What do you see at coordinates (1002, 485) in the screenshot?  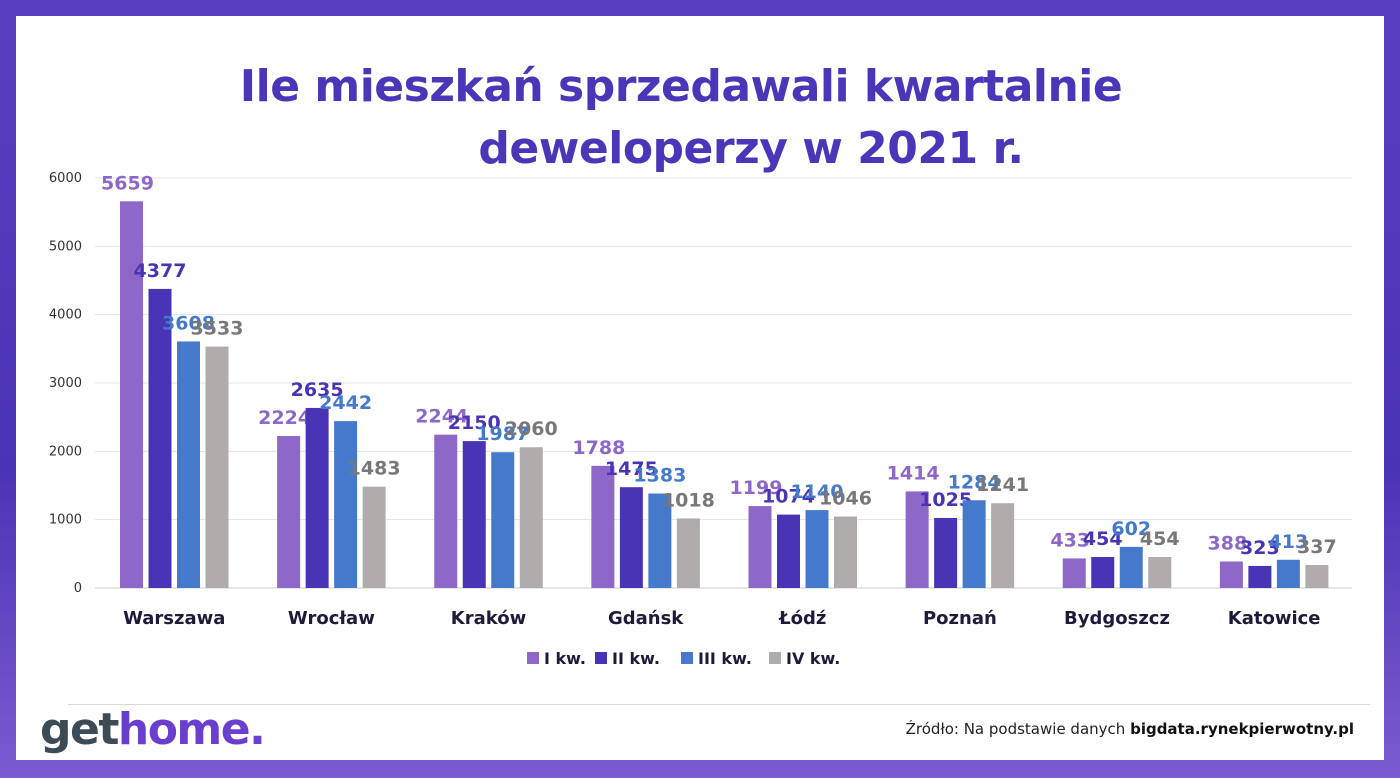 I see `data-label: 1241` at bounding box center [1002, 485].